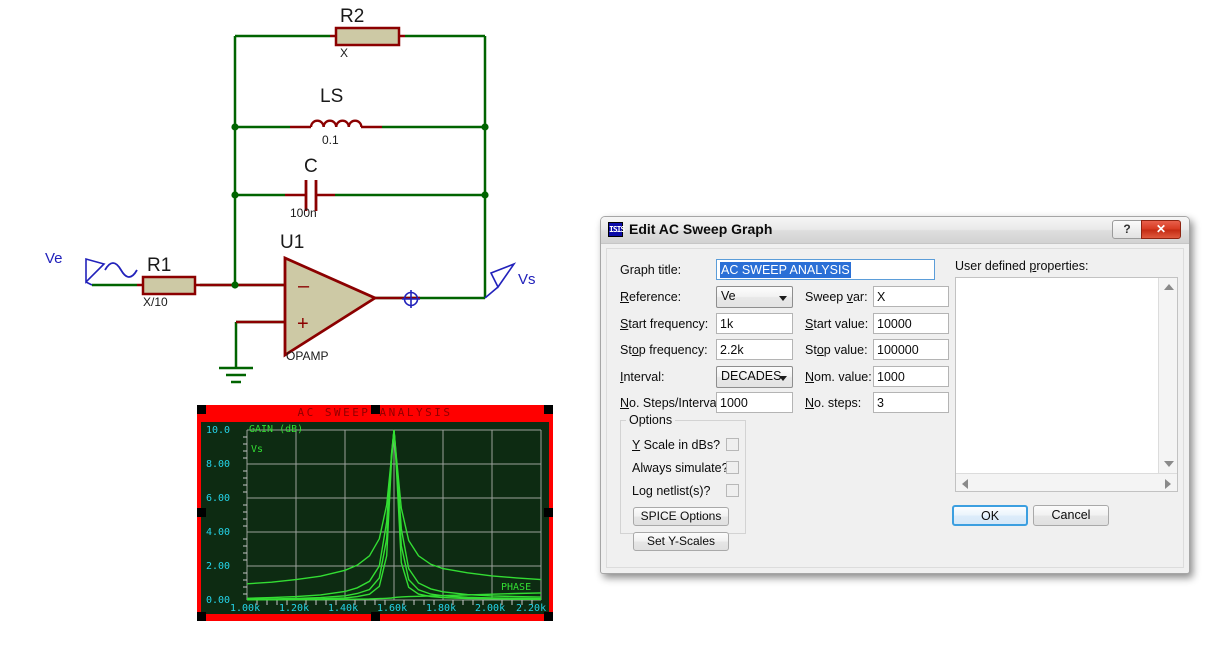  What do you see at coordinates (330, 140) in the screenshot?
I see `component-value-ls: 0.1` at bounding box center [330, 140].